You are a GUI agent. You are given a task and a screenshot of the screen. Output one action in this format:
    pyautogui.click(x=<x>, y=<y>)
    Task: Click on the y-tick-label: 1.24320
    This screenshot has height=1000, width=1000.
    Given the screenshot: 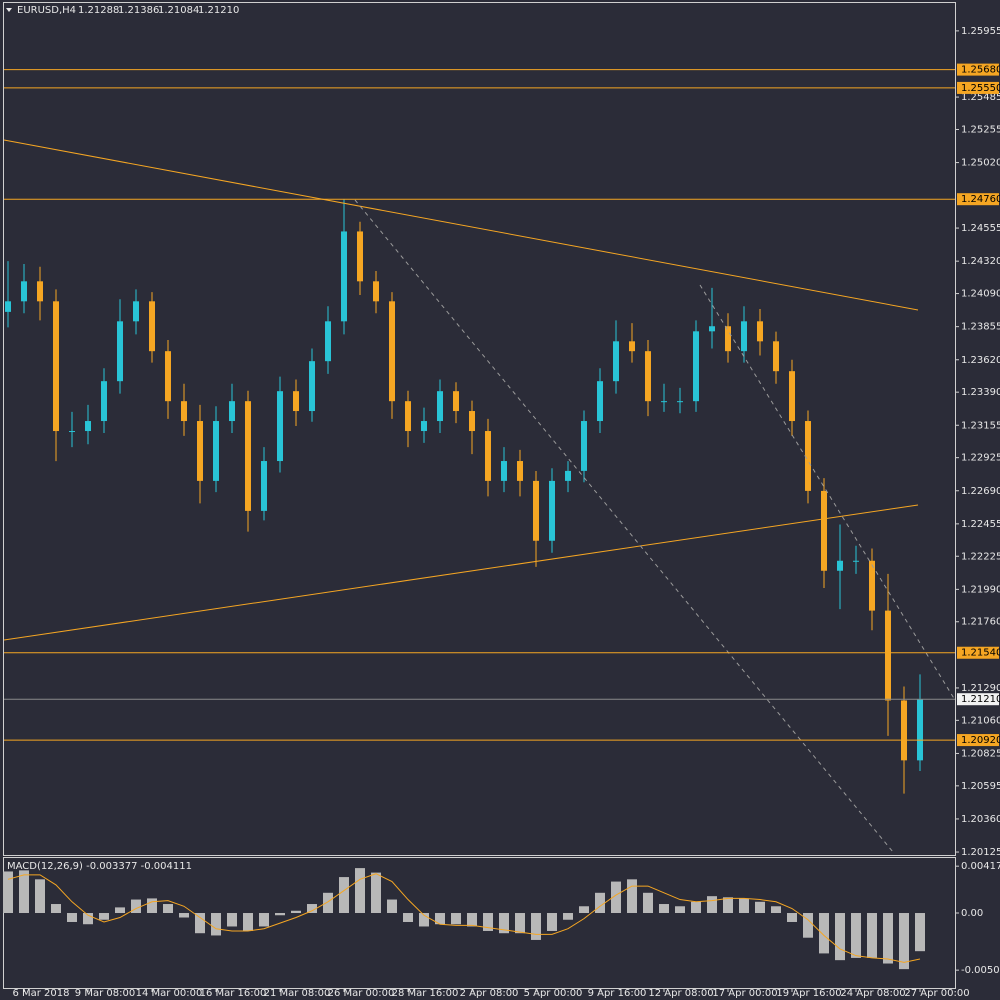 What is the action you would take?
    pyautogui.click(x=980, y=261)
    